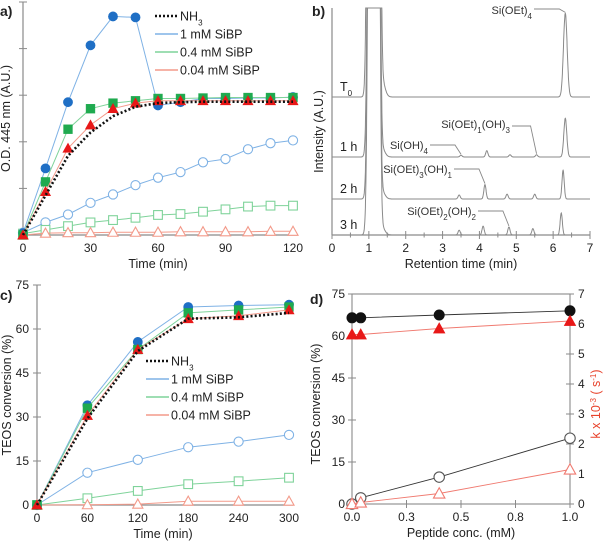  Describe the element at coordinates (590, 248) in the screenshot. I see `x-tick-label: 7` at that location.